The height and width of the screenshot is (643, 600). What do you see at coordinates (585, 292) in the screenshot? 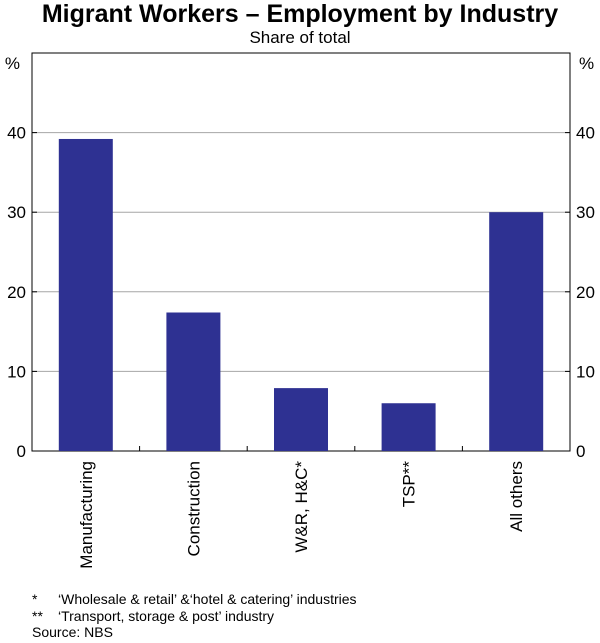
I see `y-tick-label-right: 20` at bounding box center [585, 292].